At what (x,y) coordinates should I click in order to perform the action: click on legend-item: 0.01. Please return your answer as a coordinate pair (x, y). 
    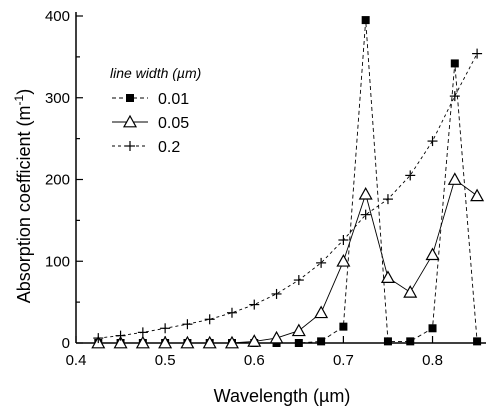
    Looking at the image, I should click on (150, 99).